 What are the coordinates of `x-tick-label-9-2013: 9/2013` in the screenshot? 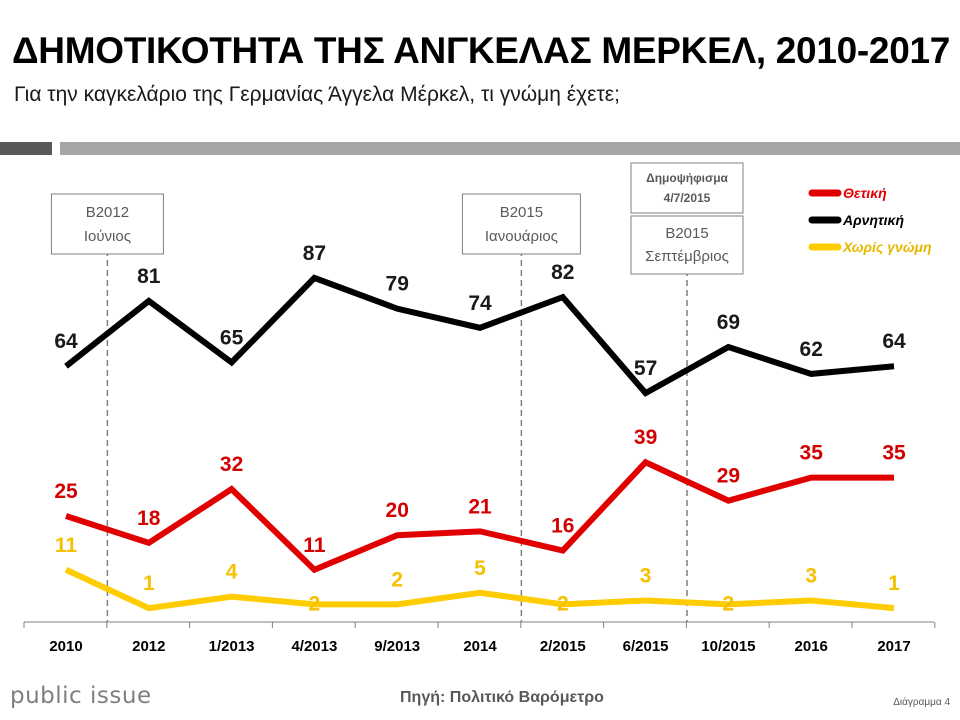 It's located at (397, 646).